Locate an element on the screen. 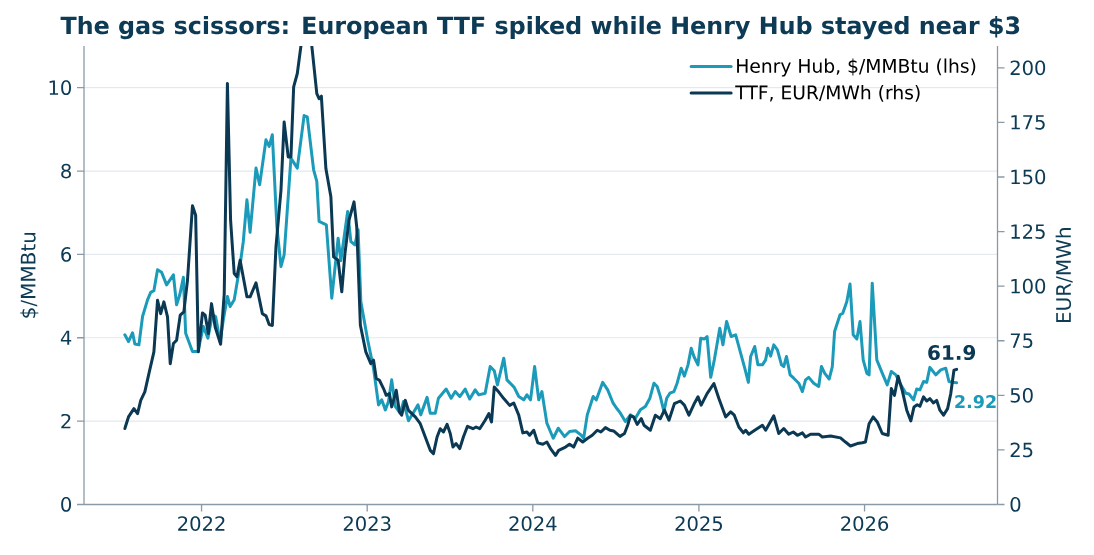 This screenshot has height=555, width=1094. legend-label: TTF, EUR/MWh (rhs) is located at coordinates (827, 93).